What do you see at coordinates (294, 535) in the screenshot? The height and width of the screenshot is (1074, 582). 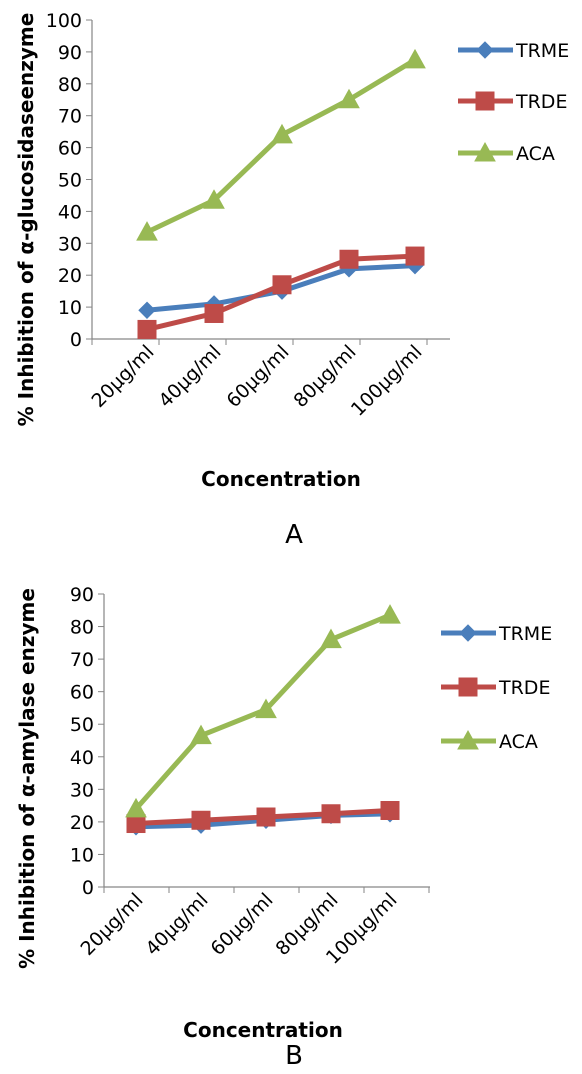 I see `panel-label: A` at bounding box center [294, 535].